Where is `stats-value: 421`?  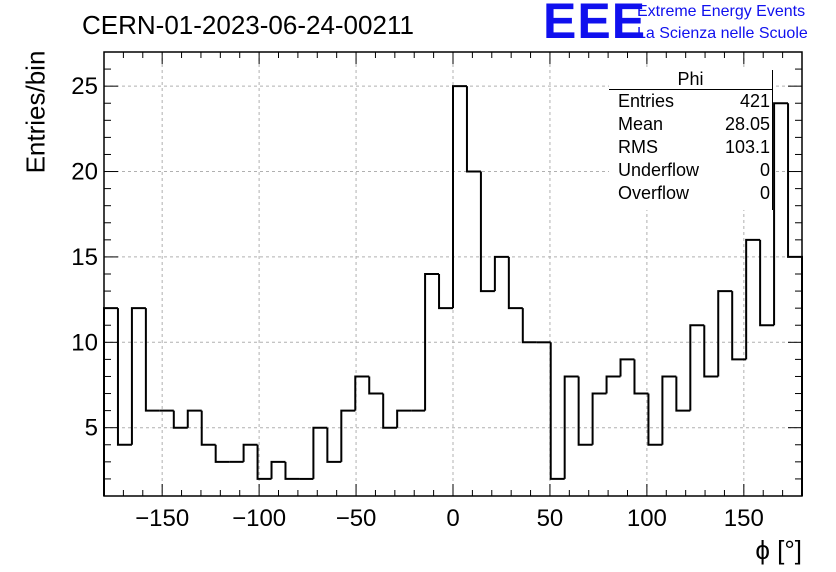
stats-value: 421 is located at coordinates (754, 101).